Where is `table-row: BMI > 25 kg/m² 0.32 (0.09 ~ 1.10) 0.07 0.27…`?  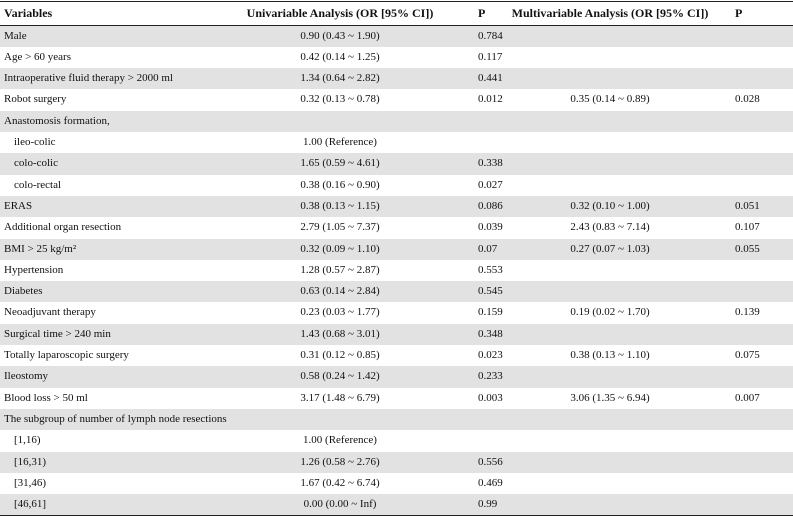 table-row: BMI > 25 kg/m² 0.32 (0.09 ~ 1.10) 0.07 0.27… is located at coordinates (396, 249).